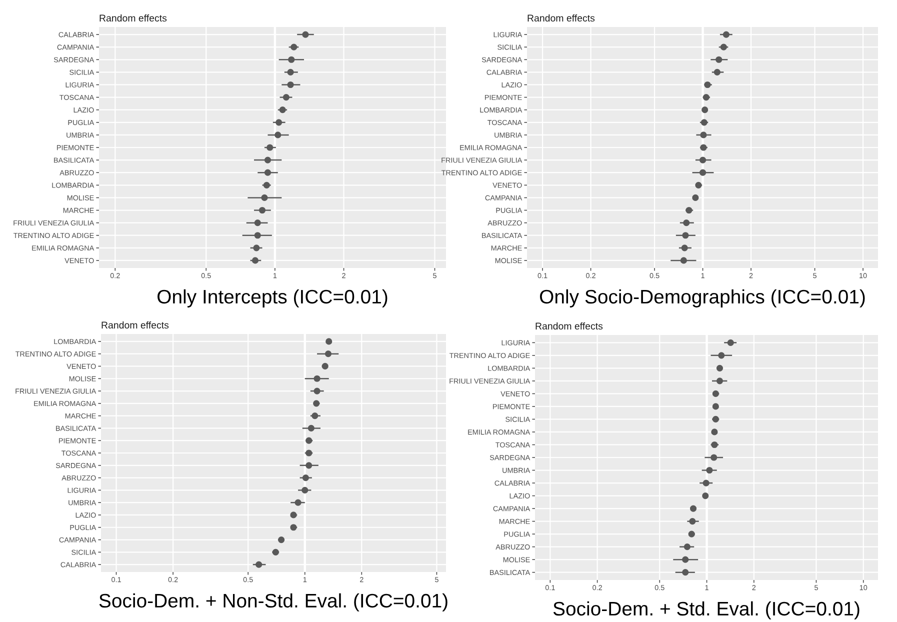 This screenshot has height=622, width=897. Describe the element at coordinates (706, 610) in the screenshot. I see `x-axis-title: Socio-Dem. + Std. Eval. (ICC=0.01)` at that location.